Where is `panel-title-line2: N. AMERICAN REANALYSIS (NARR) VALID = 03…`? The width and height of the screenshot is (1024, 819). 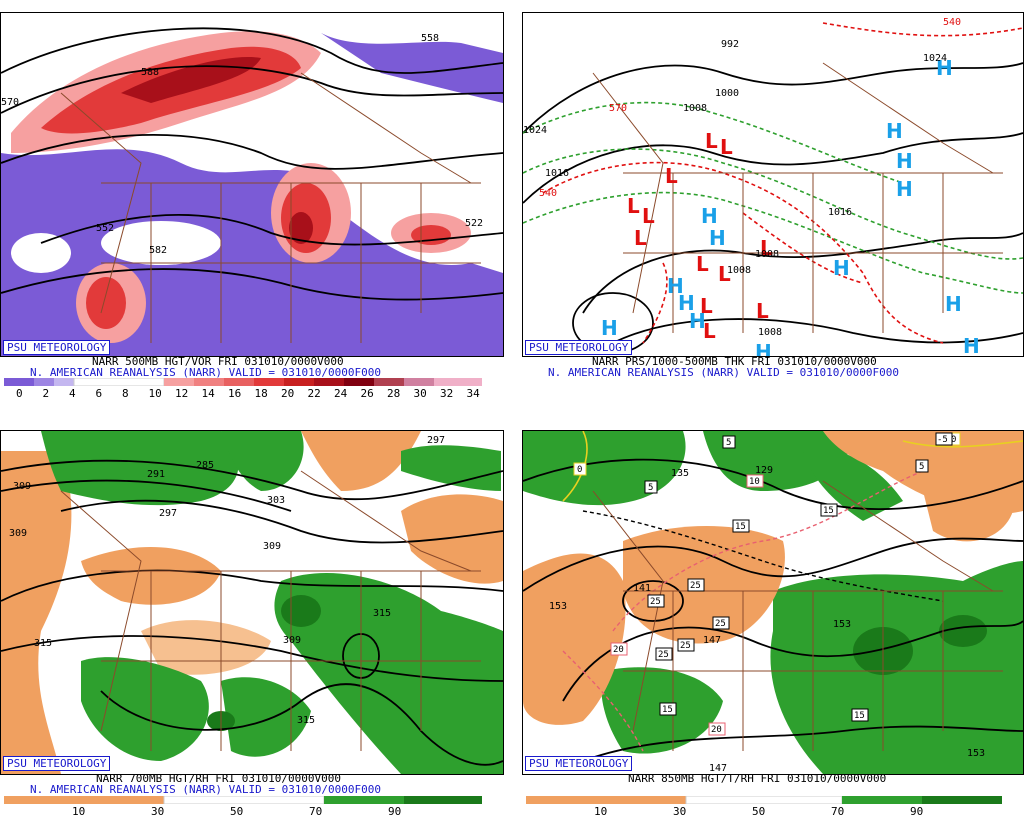
panel-title-line2: N. AMERICAN REANALYSIS (NARR) VALID = 03… is located at coordinates (205, 372).